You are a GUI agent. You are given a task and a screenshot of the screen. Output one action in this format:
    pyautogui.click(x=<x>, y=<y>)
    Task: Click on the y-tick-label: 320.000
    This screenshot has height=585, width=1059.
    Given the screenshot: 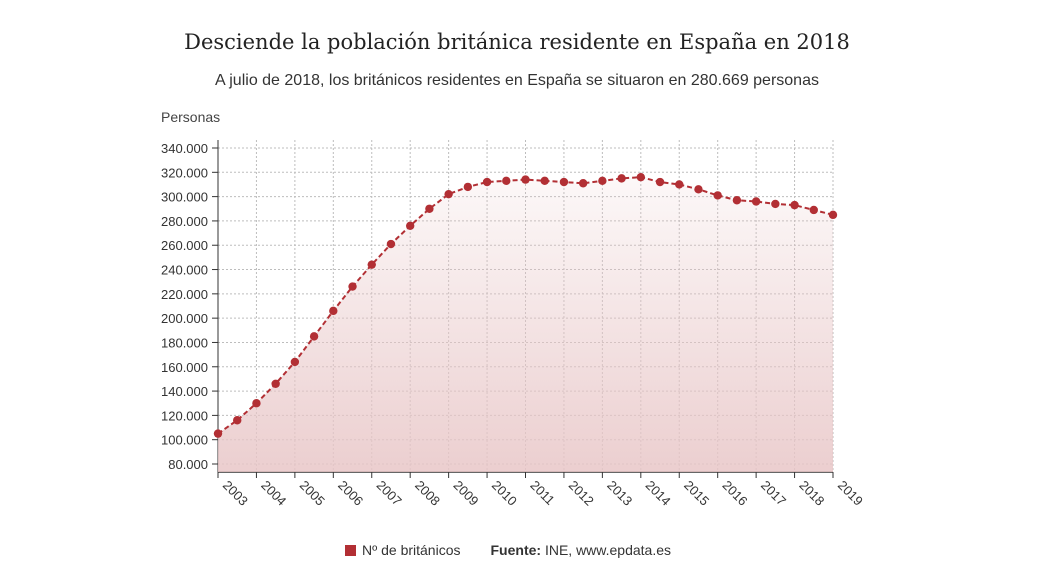 What is the action you would take?
    pyautogui.click(x=184, y=172)
    